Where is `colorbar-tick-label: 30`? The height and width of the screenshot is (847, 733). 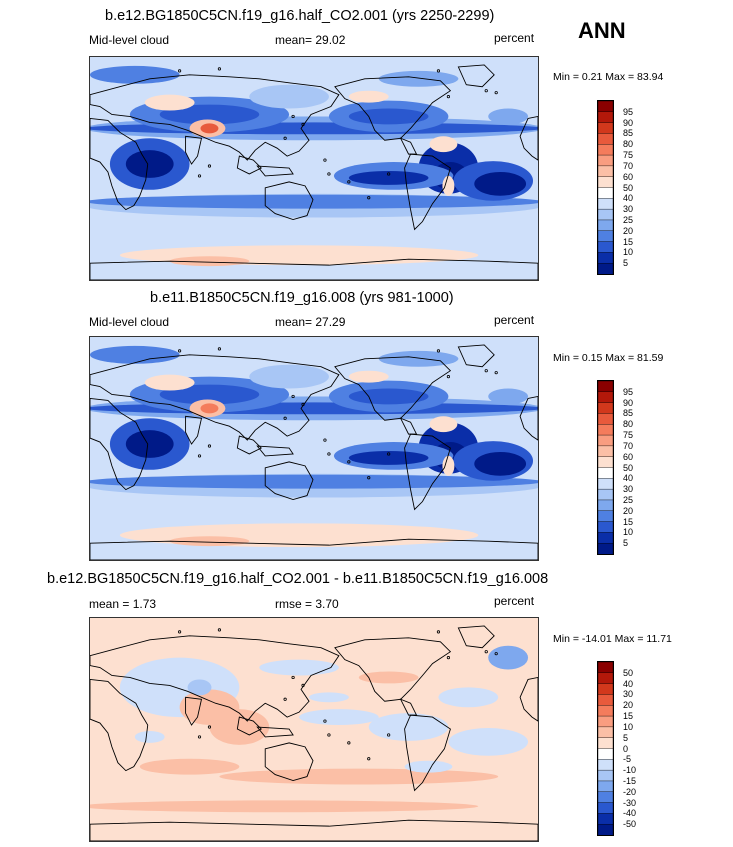
colorbar-tick-label: 30 is located at coordinates (628, 489).